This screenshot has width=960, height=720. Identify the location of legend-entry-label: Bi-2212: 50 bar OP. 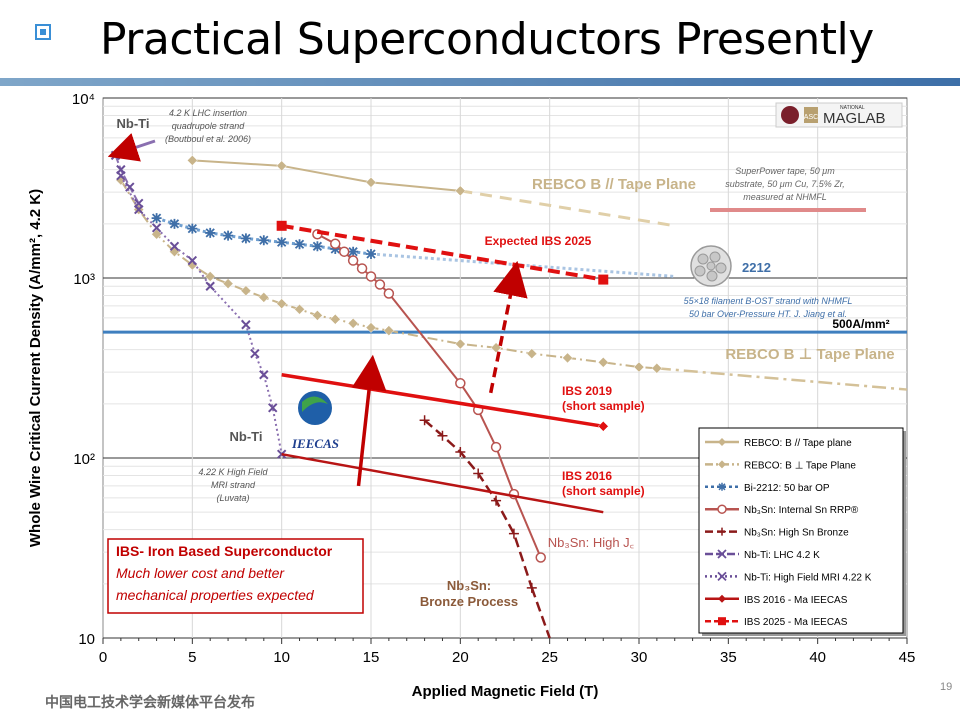
(787, 488).